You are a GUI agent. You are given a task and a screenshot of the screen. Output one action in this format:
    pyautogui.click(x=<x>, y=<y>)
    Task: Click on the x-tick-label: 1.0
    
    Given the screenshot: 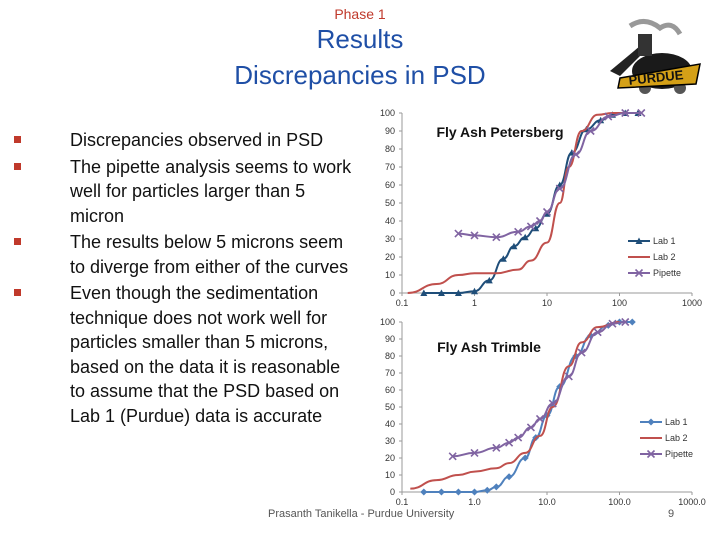 What is the action you would take?
    pyautogui.click(x=474, y=502)
    